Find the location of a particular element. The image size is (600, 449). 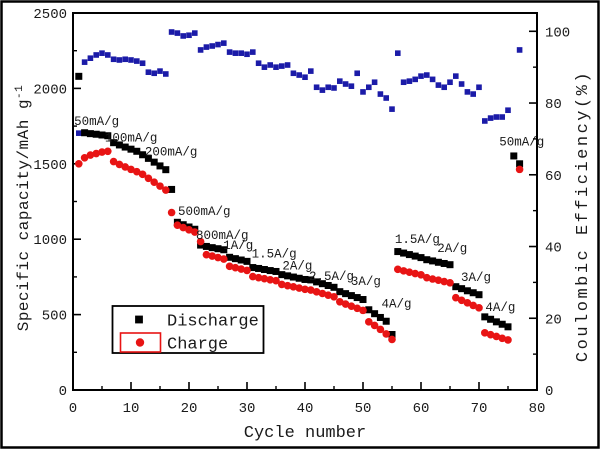

x-tick-label: 10 is located at coordinates (131, 409).